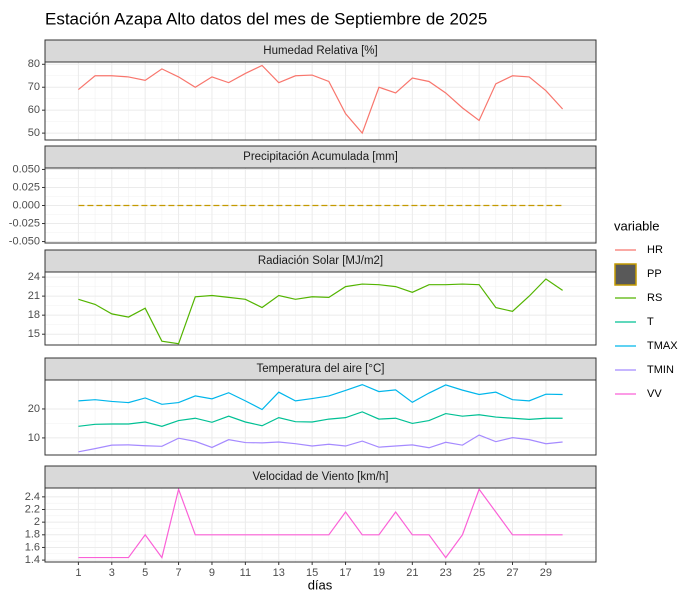 The width and height of the screenshot is (683, 591). What do you see at coordinates (34, 334) in the screenshot?
I see `y-tick-label: 15` at bounding box center [34, 334].